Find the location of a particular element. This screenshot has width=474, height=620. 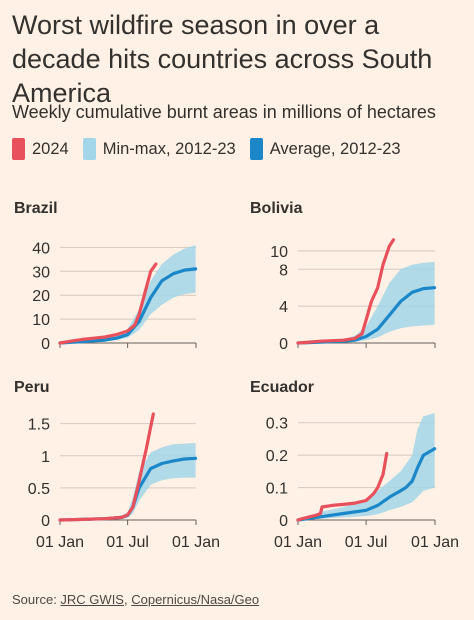

legend: 2024 Min-max, 2012-23 Average, 2012-23 is located at coordinates (213, 149).